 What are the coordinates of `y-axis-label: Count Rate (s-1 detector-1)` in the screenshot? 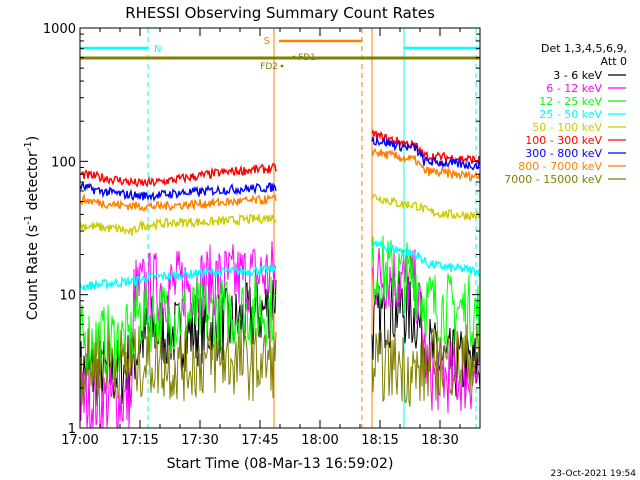 It's located at (32, 228).